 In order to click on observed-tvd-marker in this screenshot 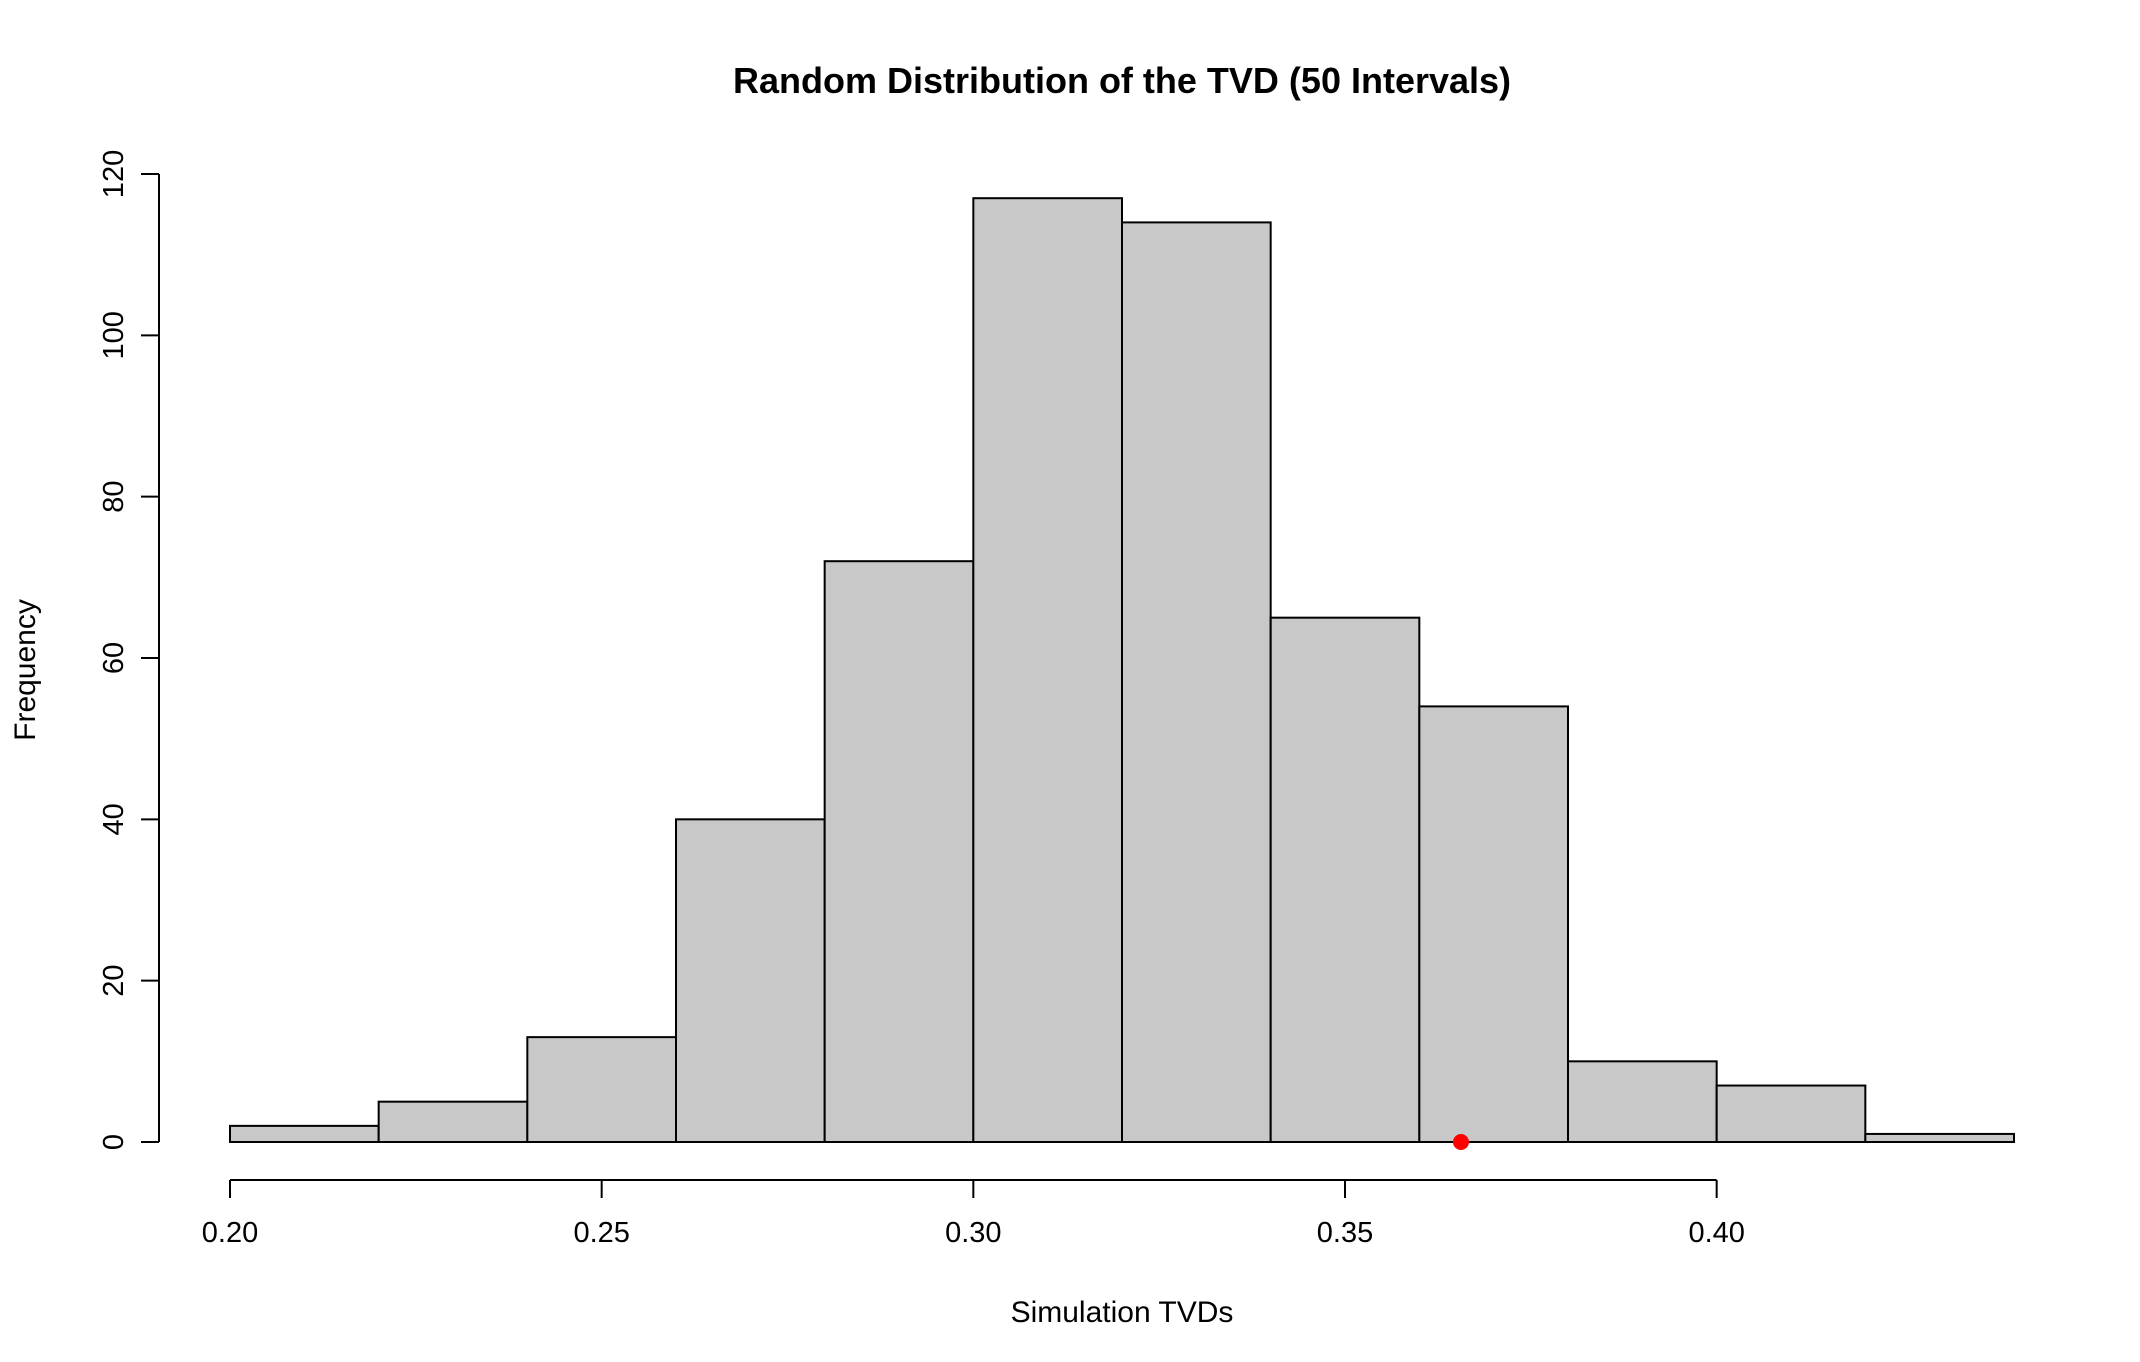, I will do `click(1460, 1142)`.